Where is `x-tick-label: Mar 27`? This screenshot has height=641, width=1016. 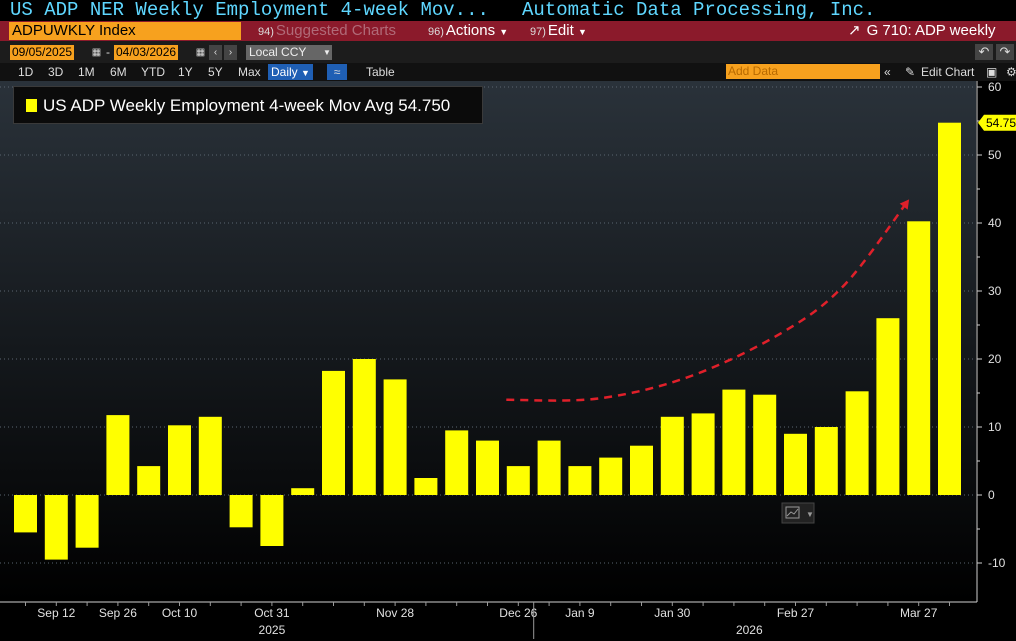 x-tick-label: Mar 27 is located at coordinates (919, 613).